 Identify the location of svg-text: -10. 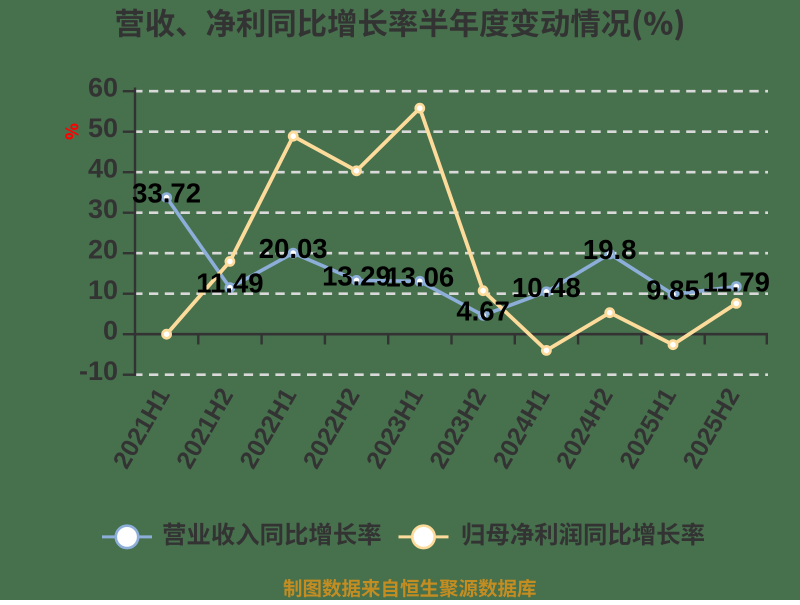
(98, 371).